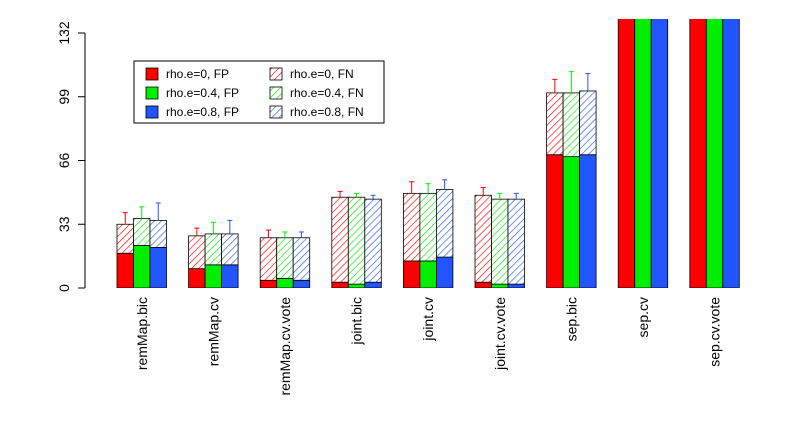 This screenshot has height=428, width=803. Describe the element at coordinates (197, 74) in the screenshot. I see `legend-label: rho.e=0, FP` at that location.